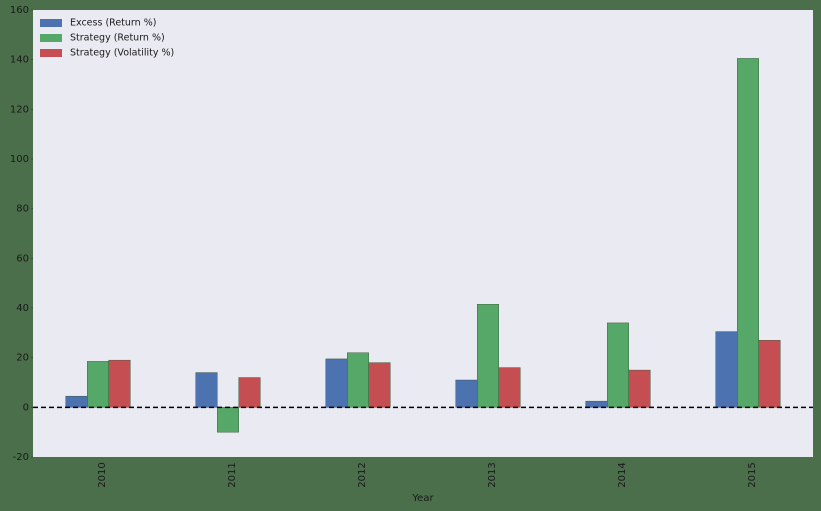 The width and height of the screenshot is (821, 511). Describe the element at coordinates (102, 474) in the screenshot. I see `x-tick-label: 2010` at that location.